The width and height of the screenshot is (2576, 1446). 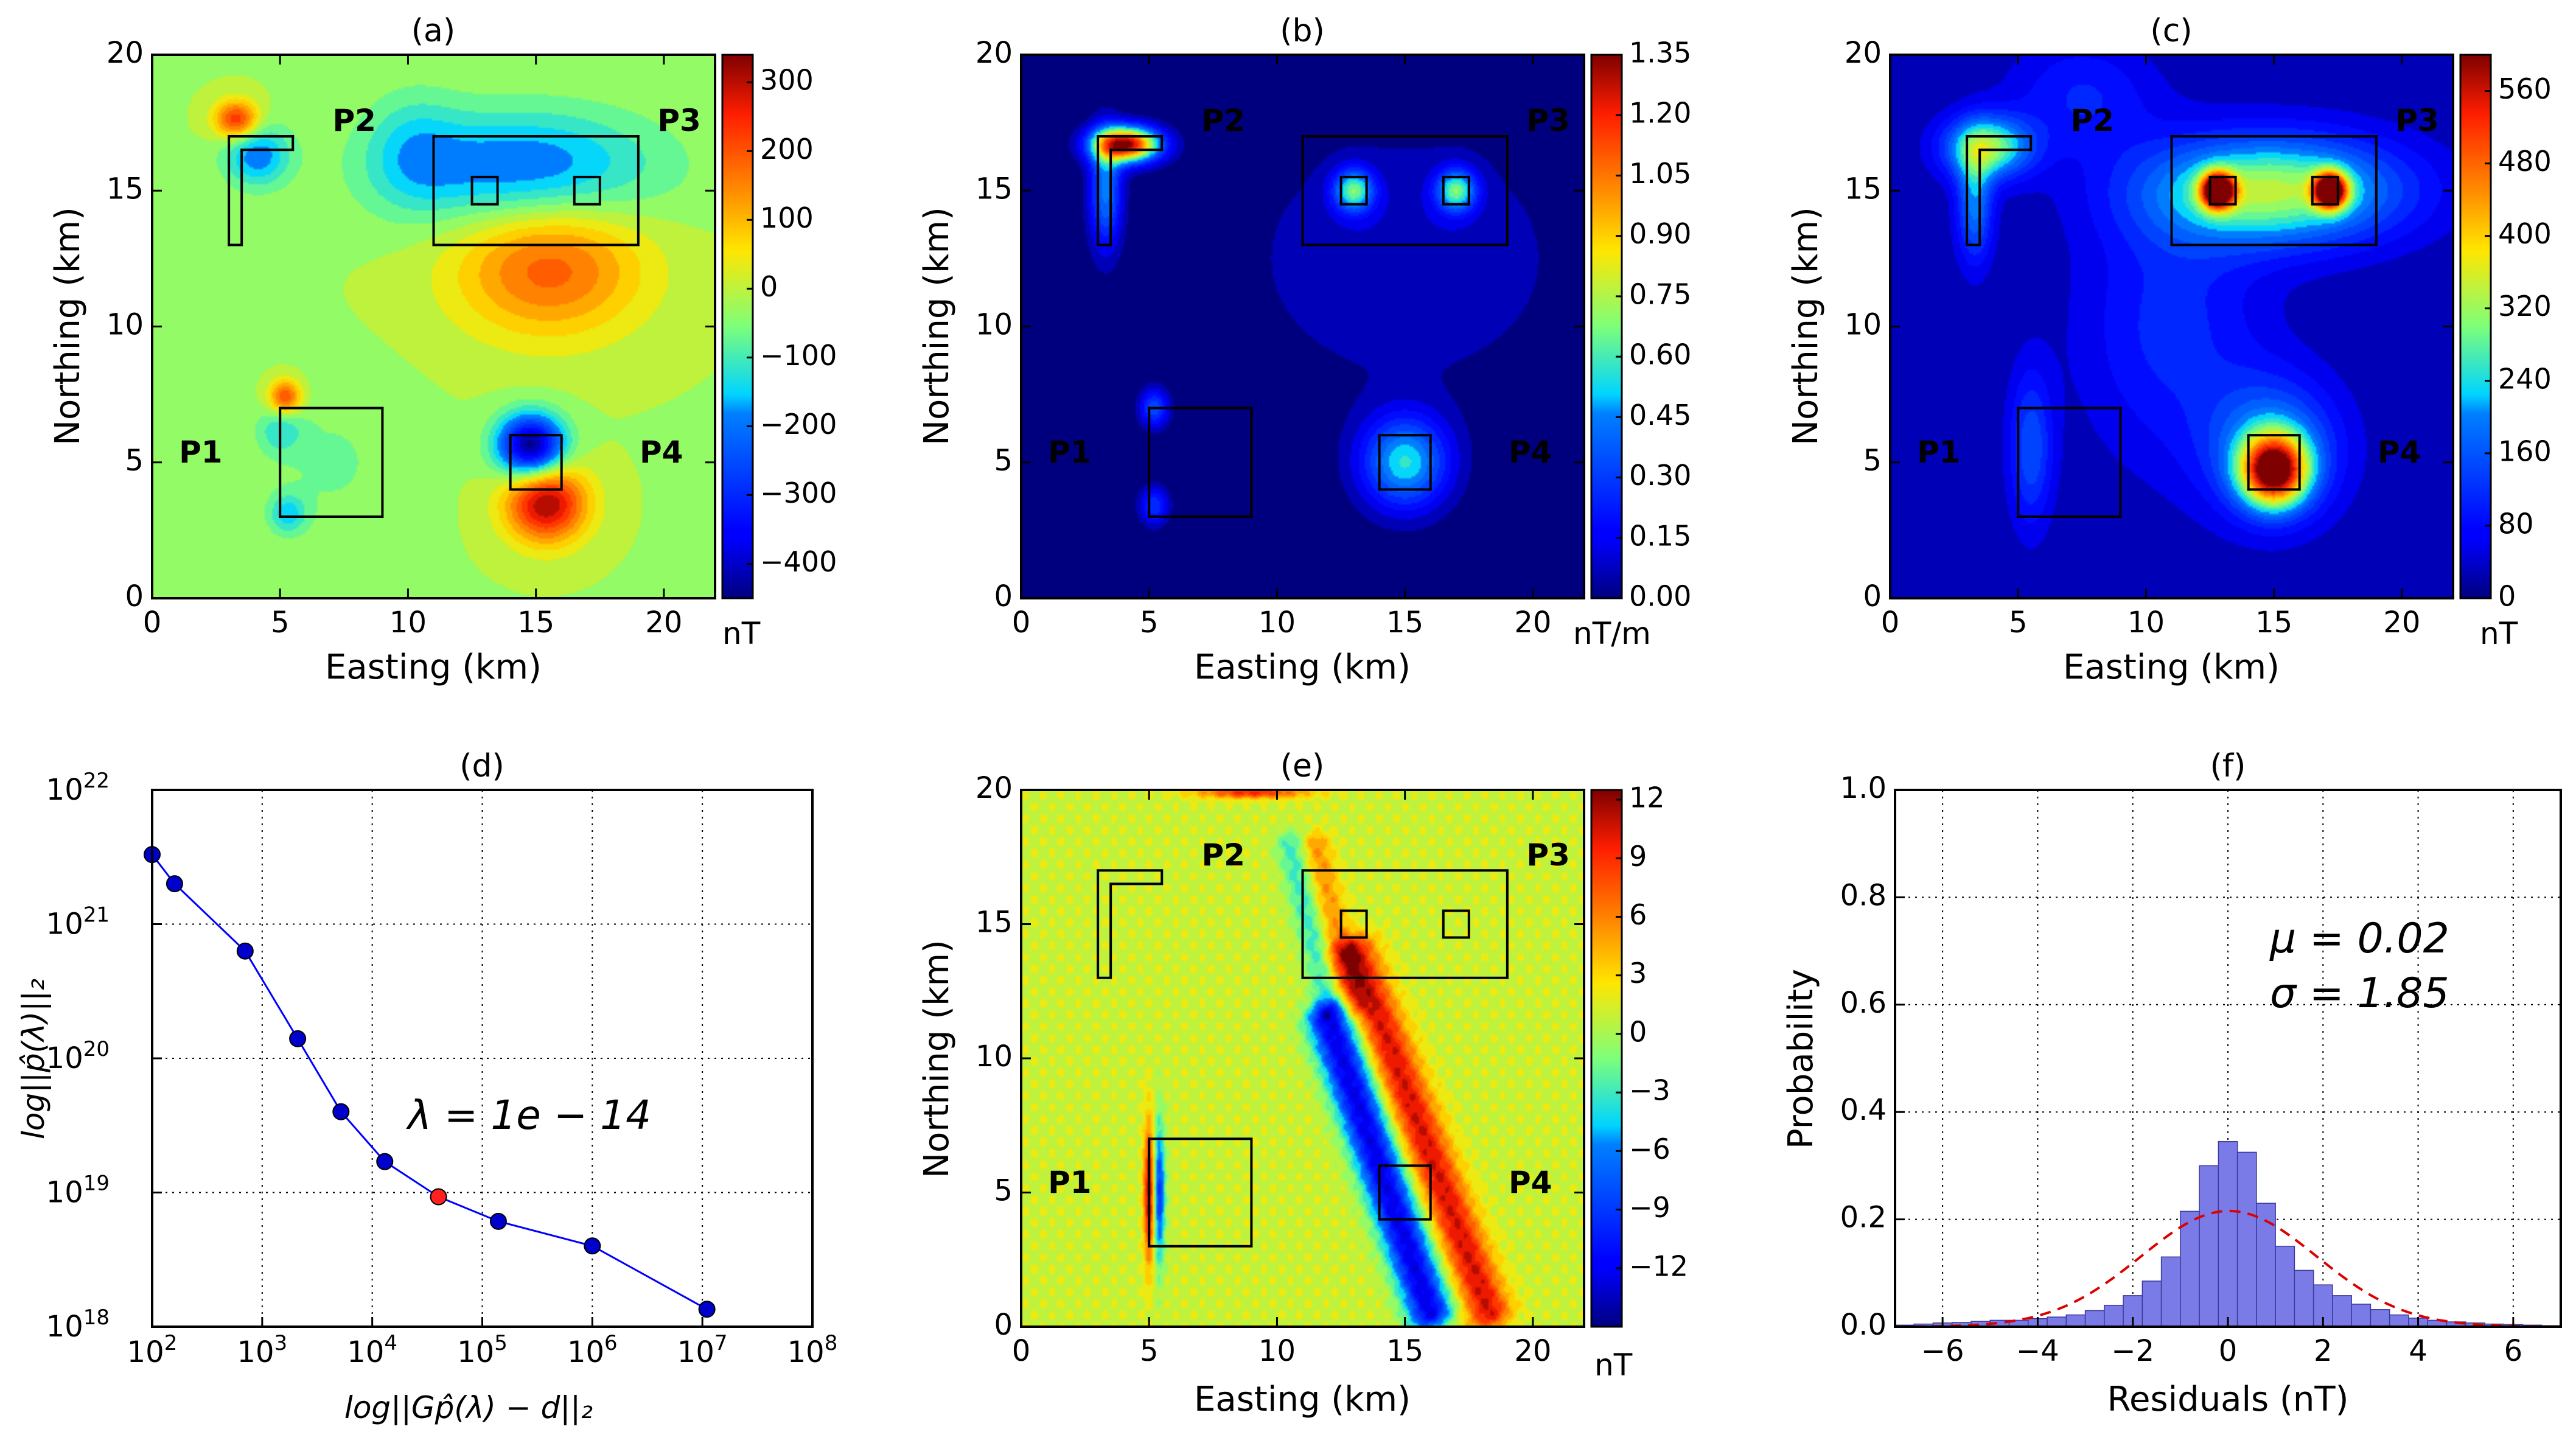 What do you see at coordinates (1660, 294) in the screenshot?
I see `colorbar-tick-label: 0.75` at bounding box center [1660, 294].